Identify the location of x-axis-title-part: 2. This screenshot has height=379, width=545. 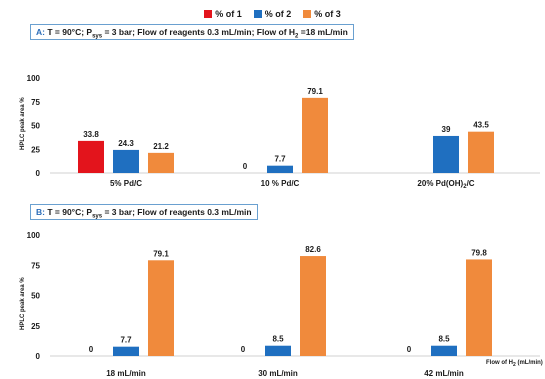
(514, 365).